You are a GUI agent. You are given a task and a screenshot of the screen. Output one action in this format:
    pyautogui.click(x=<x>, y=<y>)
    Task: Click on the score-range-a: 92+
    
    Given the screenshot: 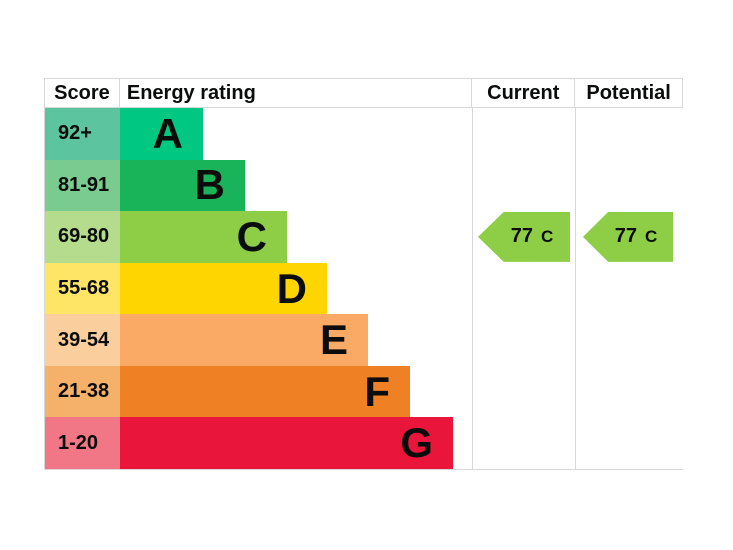 What is the action you would take?
    pyautogui.click(x=82, y=134)
    